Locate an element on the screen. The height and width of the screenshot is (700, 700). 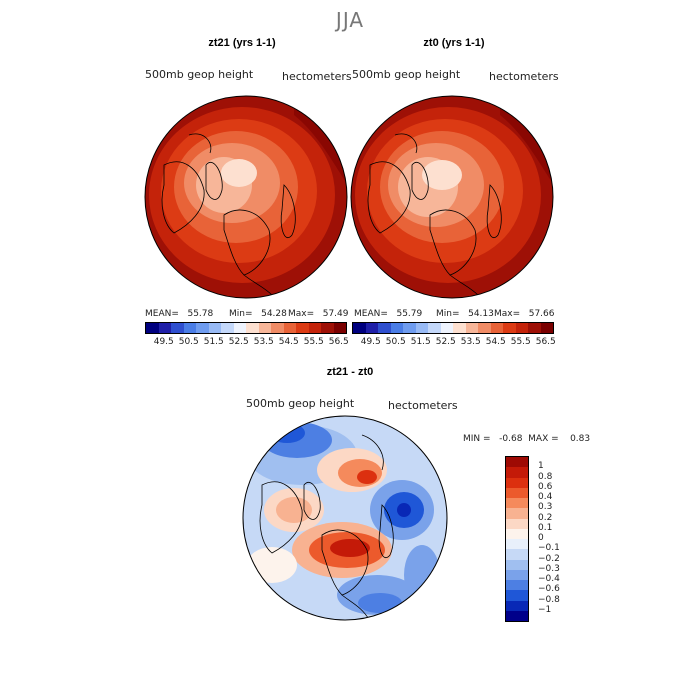
diff-colorbar-tick-label: 0.6 is located at coordinates (545, 486).